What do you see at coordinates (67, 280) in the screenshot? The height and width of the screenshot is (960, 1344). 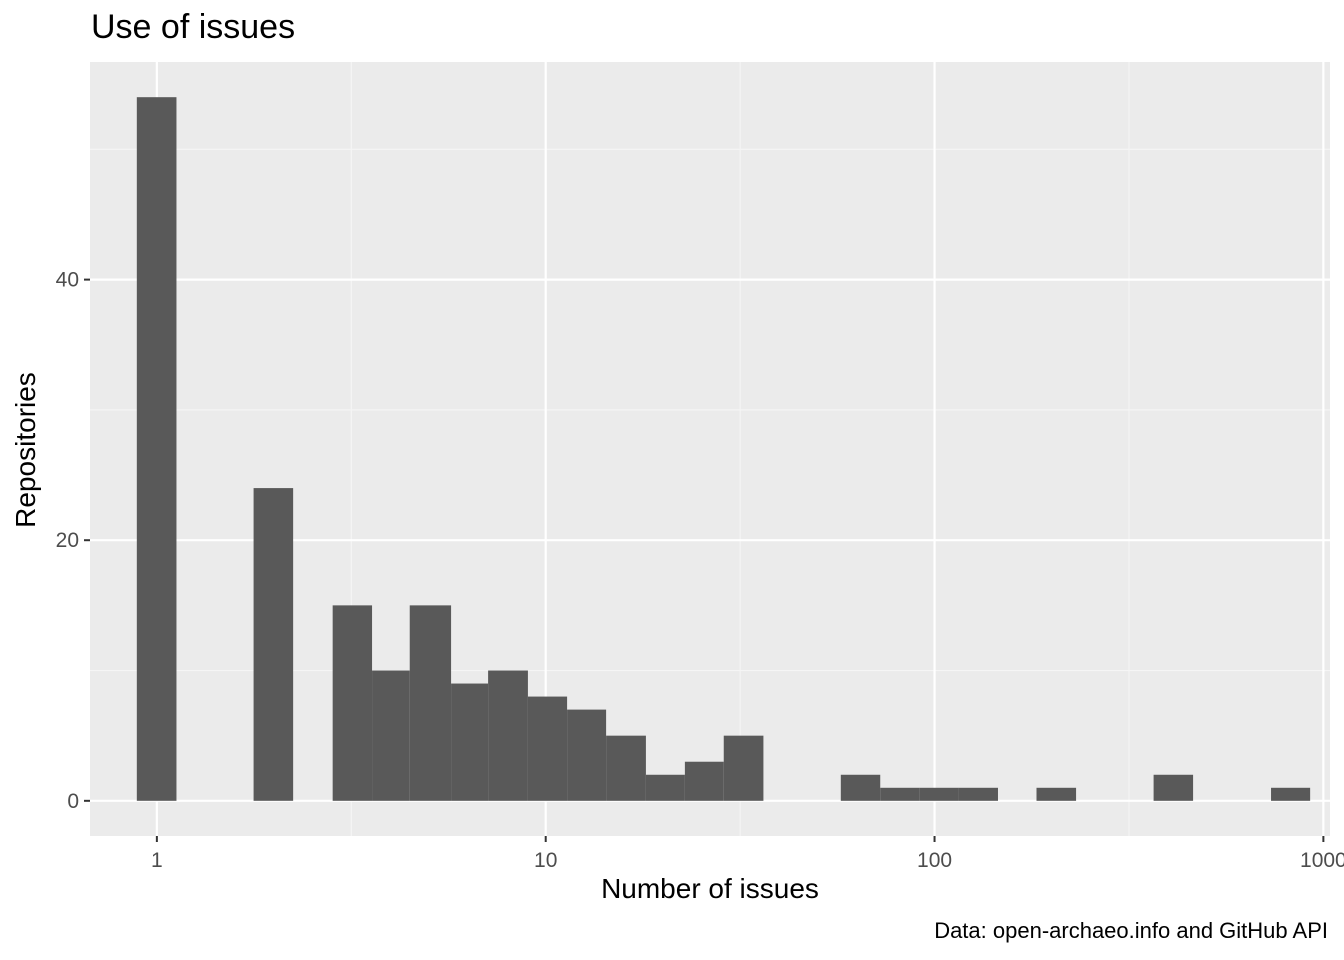 I see `y-tick-label: 40` at bounding box center [67, 280].